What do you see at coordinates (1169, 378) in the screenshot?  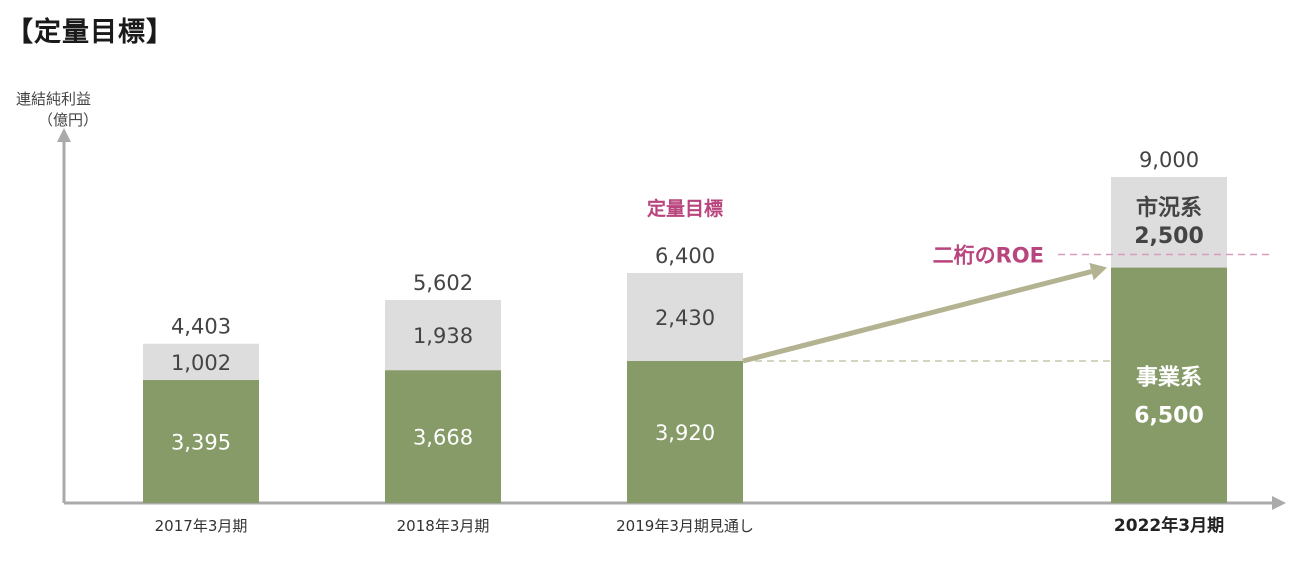 I see `series-label-business: 事業系` at bounding box center [1169, 378].